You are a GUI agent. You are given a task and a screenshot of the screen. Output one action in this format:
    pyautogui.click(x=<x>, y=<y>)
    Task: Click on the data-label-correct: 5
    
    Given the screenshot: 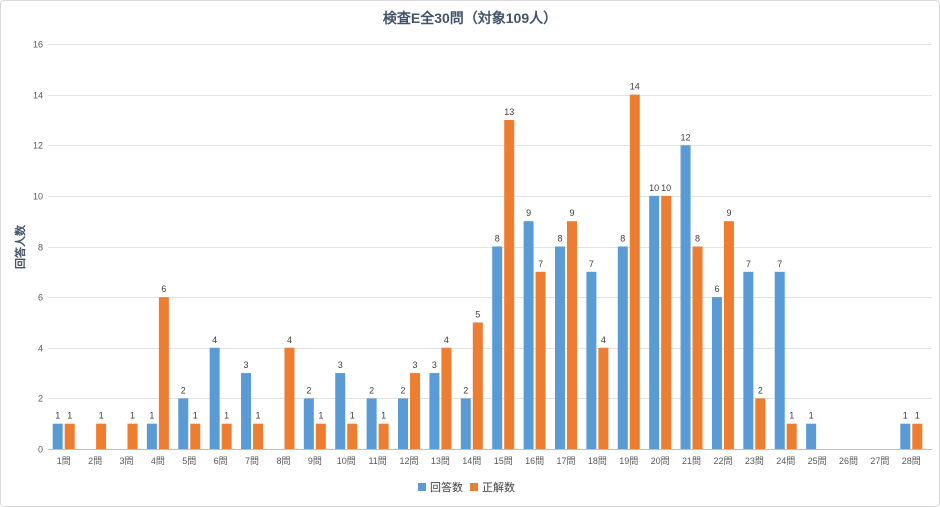 What is the action you would take?
    pyautogui.click(x=477, y=314)
    